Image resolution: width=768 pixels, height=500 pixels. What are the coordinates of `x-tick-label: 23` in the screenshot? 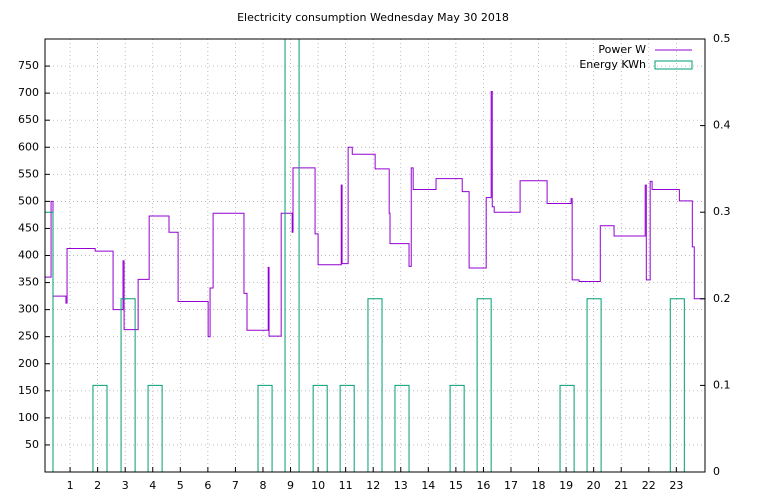 It's located at (676, 485).